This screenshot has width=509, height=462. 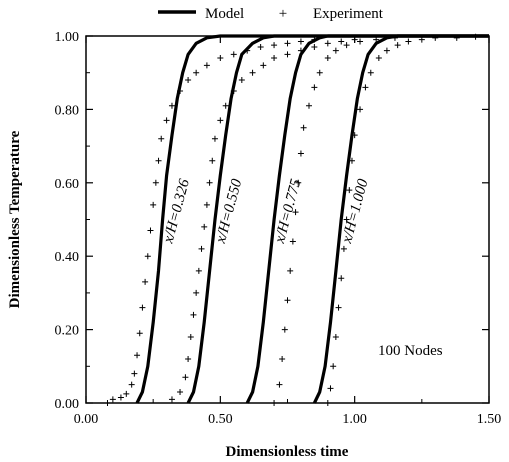 What do you see at coordinates (67, 404) in the screenshot?
I see `y-tick-label: 0.00` at bounding box center [67, 404].